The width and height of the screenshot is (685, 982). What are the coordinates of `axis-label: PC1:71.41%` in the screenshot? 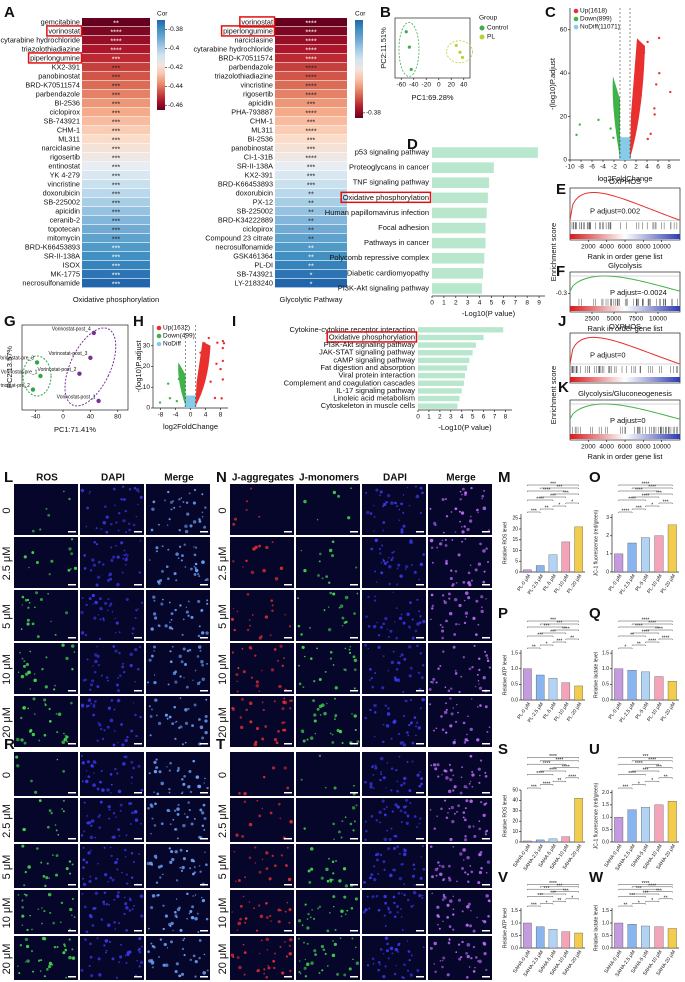 It's located at (75, 429).